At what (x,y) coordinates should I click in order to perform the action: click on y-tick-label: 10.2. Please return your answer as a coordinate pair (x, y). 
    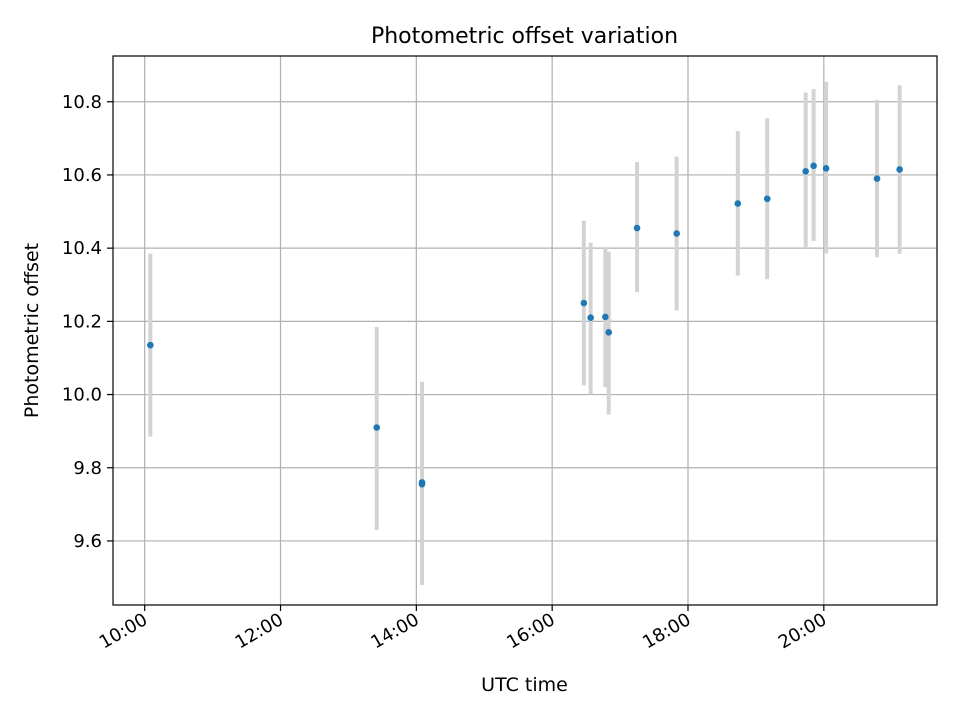
    Looking at the image, I should click on (82, 321).